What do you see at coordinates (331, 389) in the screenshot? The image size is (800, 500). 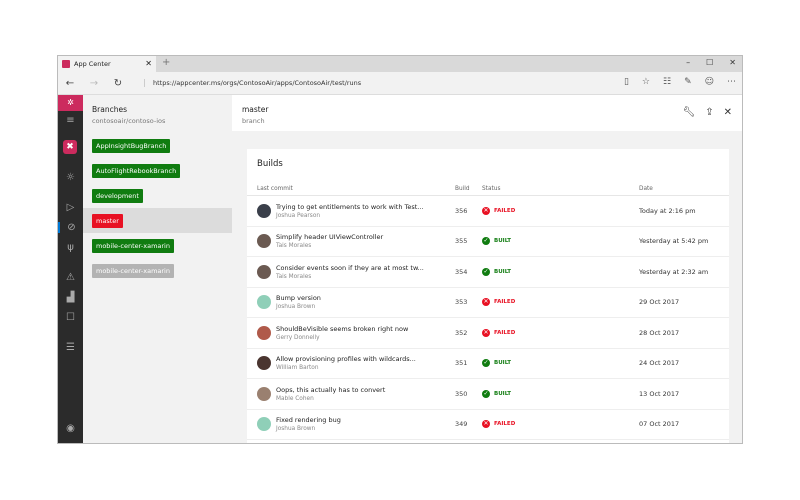 I see `commit-message: Oops, this actually has to convert` at bounding box center [331, 389].